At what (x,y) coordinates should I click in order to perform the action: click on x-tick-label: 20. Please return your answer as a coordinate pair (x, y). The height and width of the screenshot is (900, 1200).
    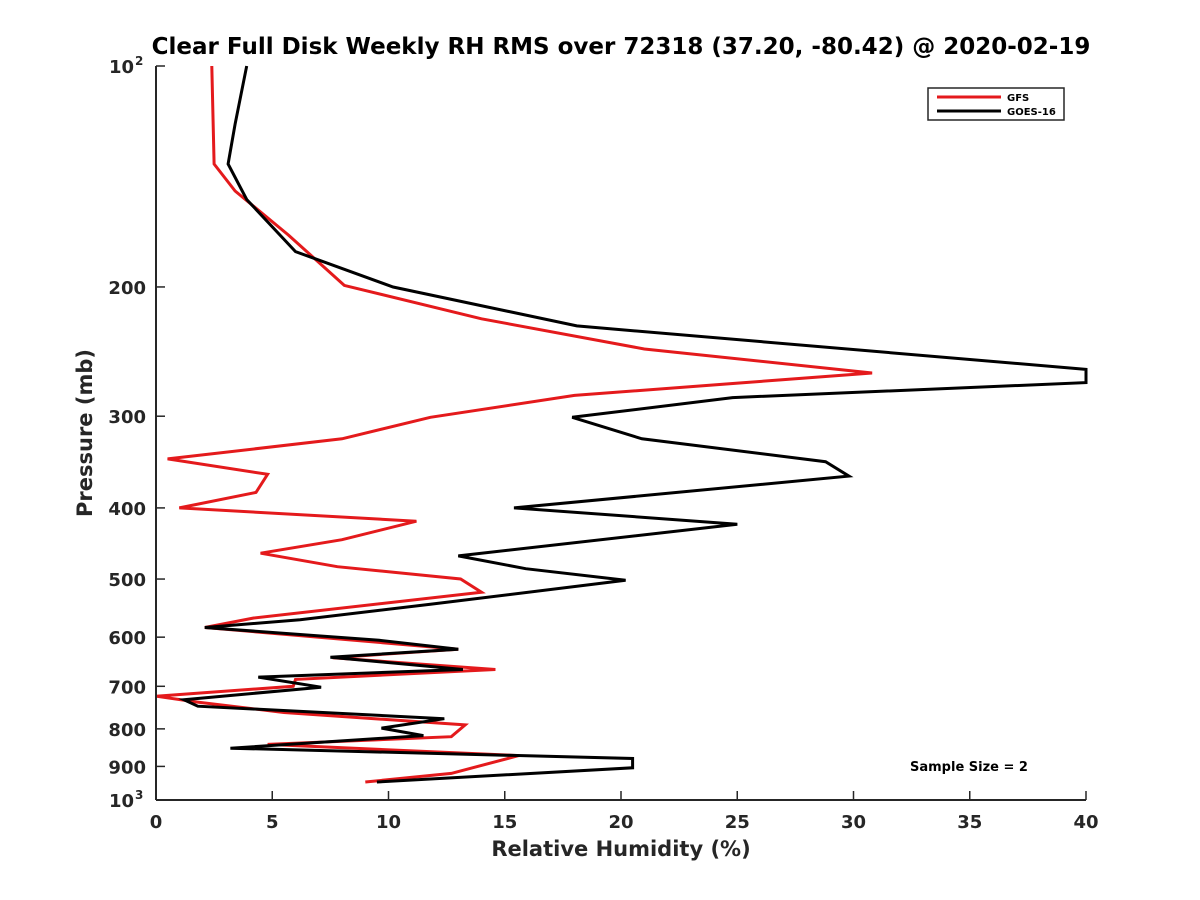
    Looking at the image, I should click on (620, 822).